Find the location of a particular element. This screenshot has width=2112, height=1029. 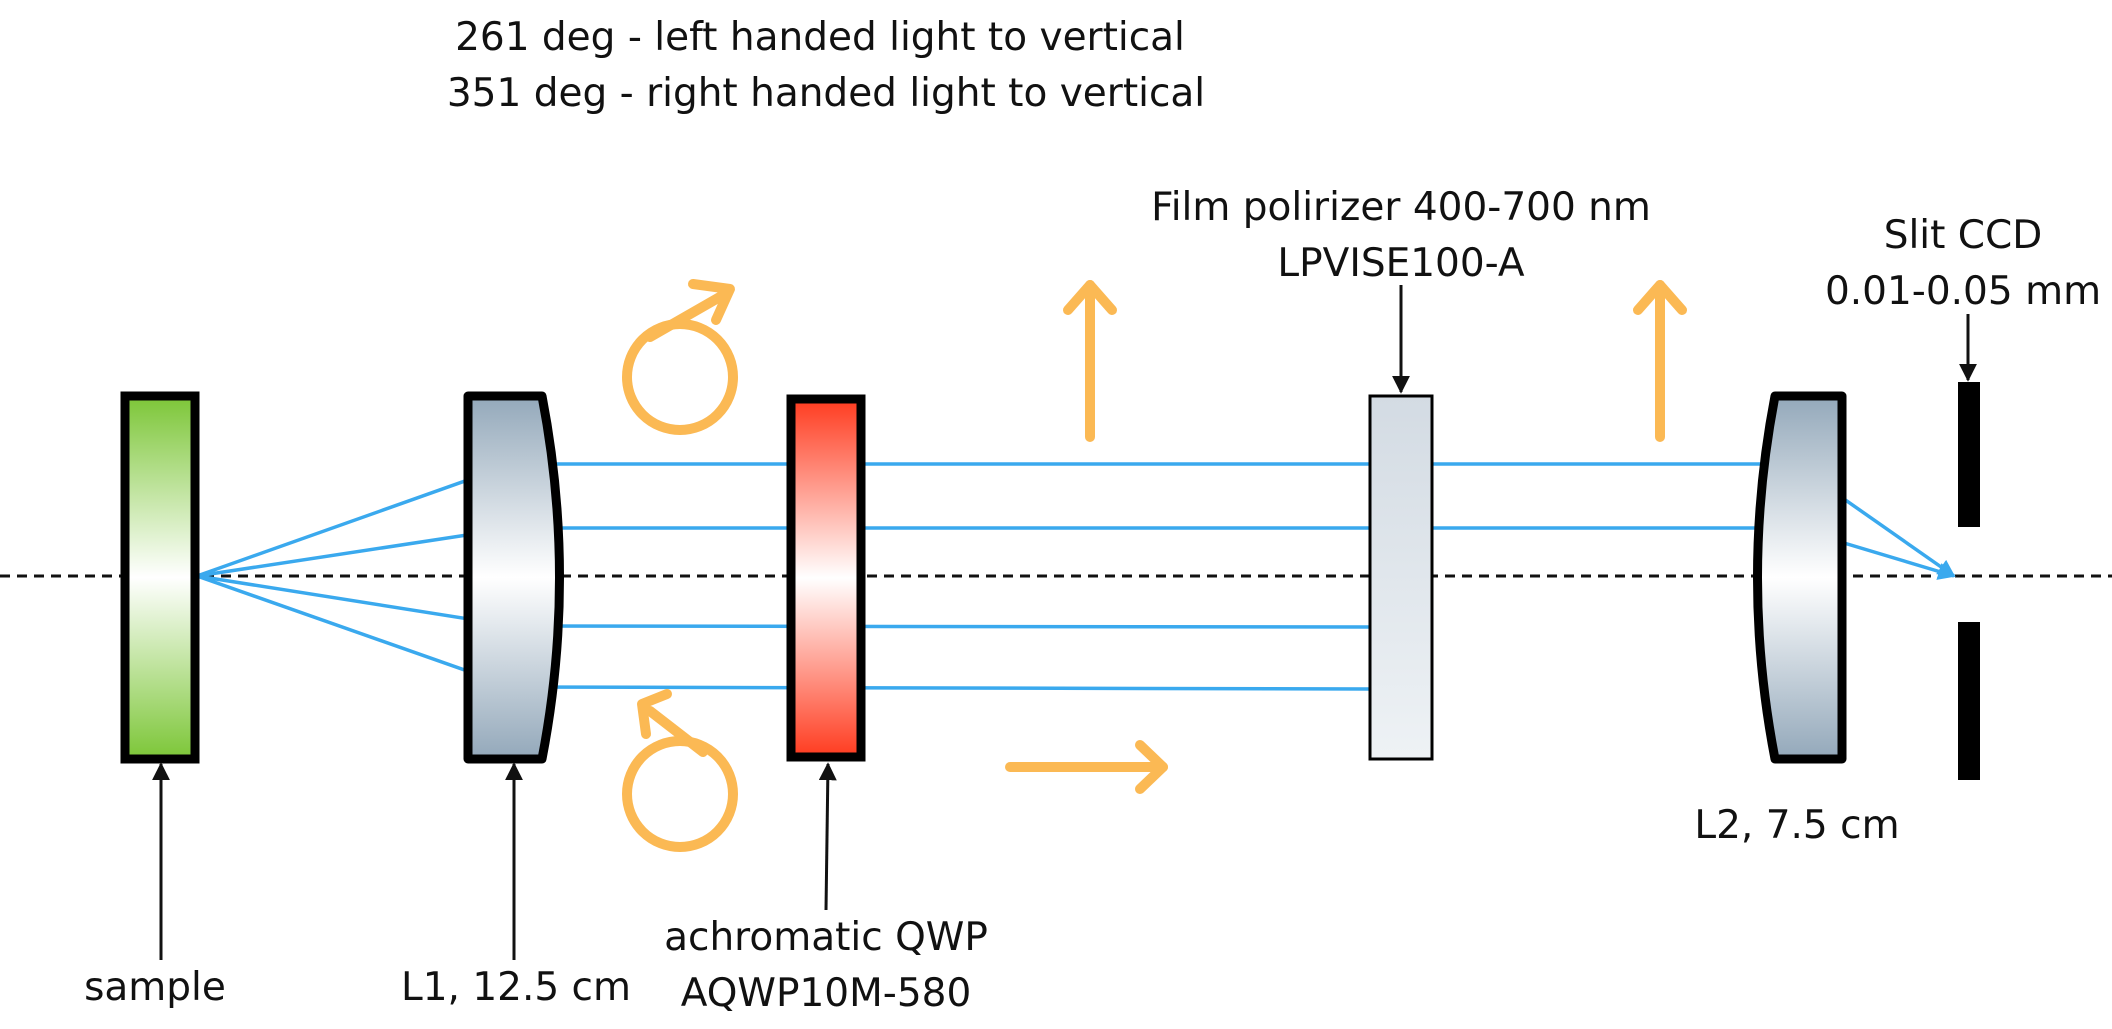

collimated-rays is located at coordinates (1154, 573).